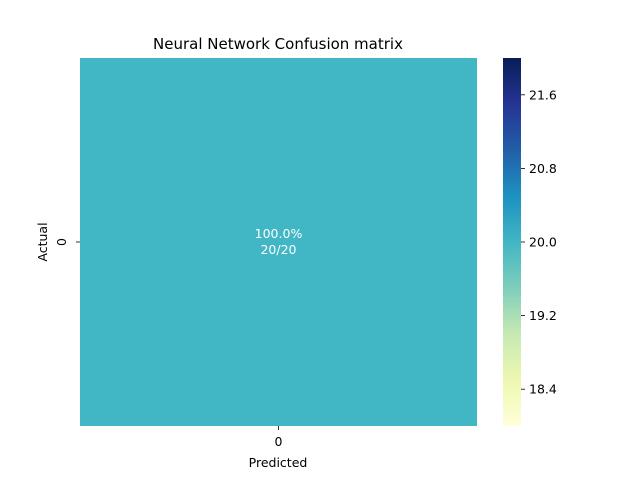  I want to click on x-tick-label: 0, so click(279, 441).